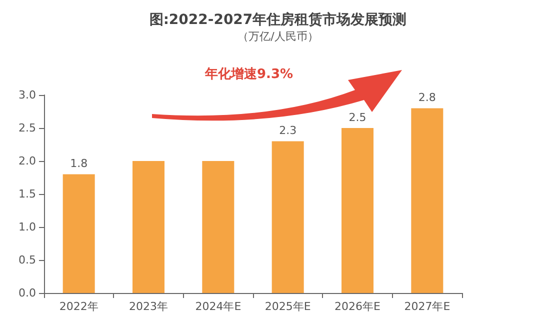  Describe the element at coordinates (27, 260) in the screenshot. I see `text: 0.5` at that location.